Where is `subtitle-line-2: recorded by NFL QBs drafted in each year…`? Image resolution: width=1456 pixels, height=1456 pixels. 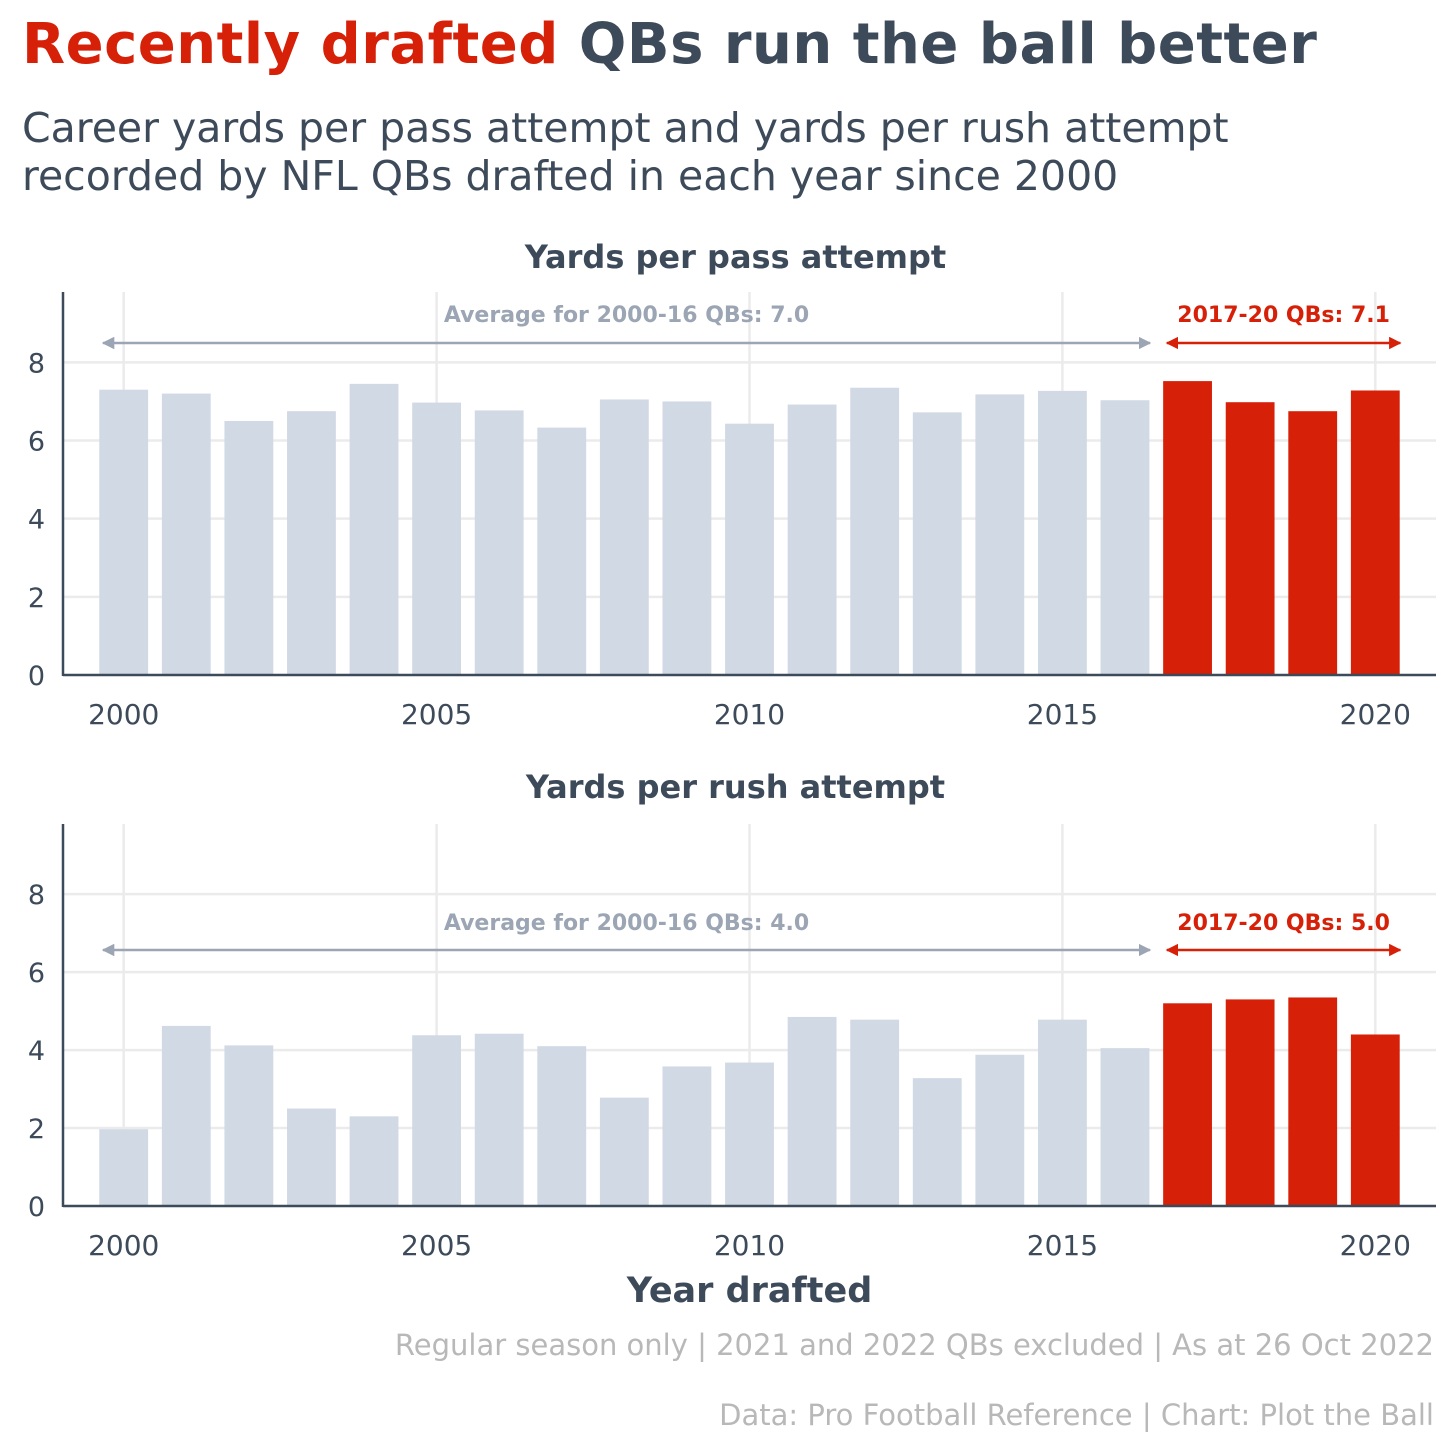 subtitle-line-2: recorded by NFL QBs drafted in each year… is located at coordinates (570, 176).